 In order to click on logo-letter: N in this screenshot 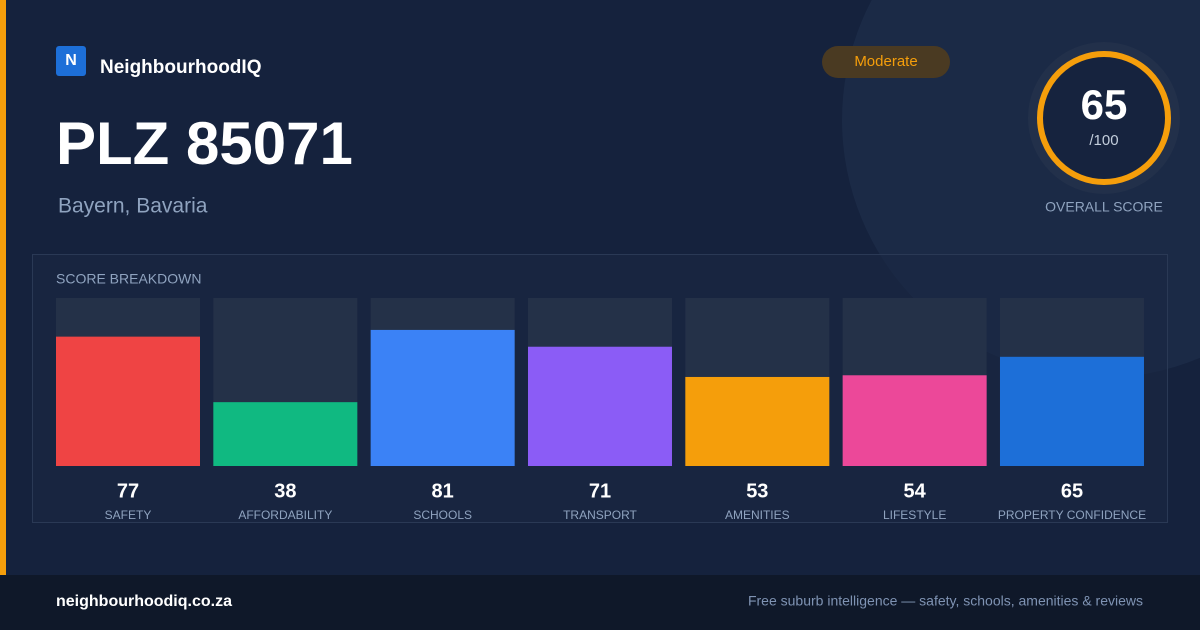, I will do `click(71, 60)`.